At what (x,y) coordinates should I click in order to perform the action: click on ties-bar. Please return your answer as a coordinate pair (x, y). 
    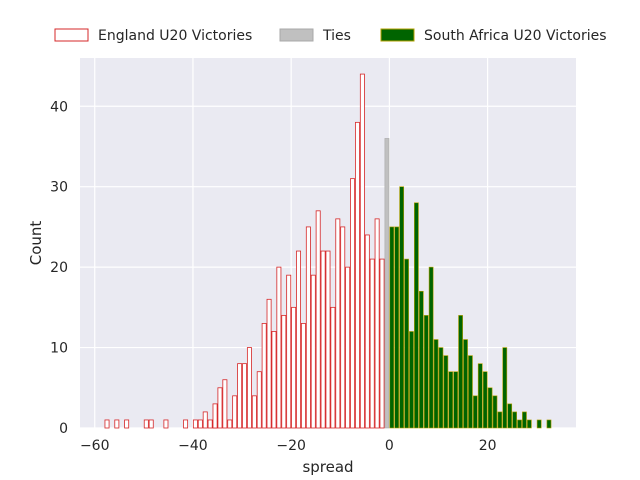
    Looking at the image, I should click on (387, 283).